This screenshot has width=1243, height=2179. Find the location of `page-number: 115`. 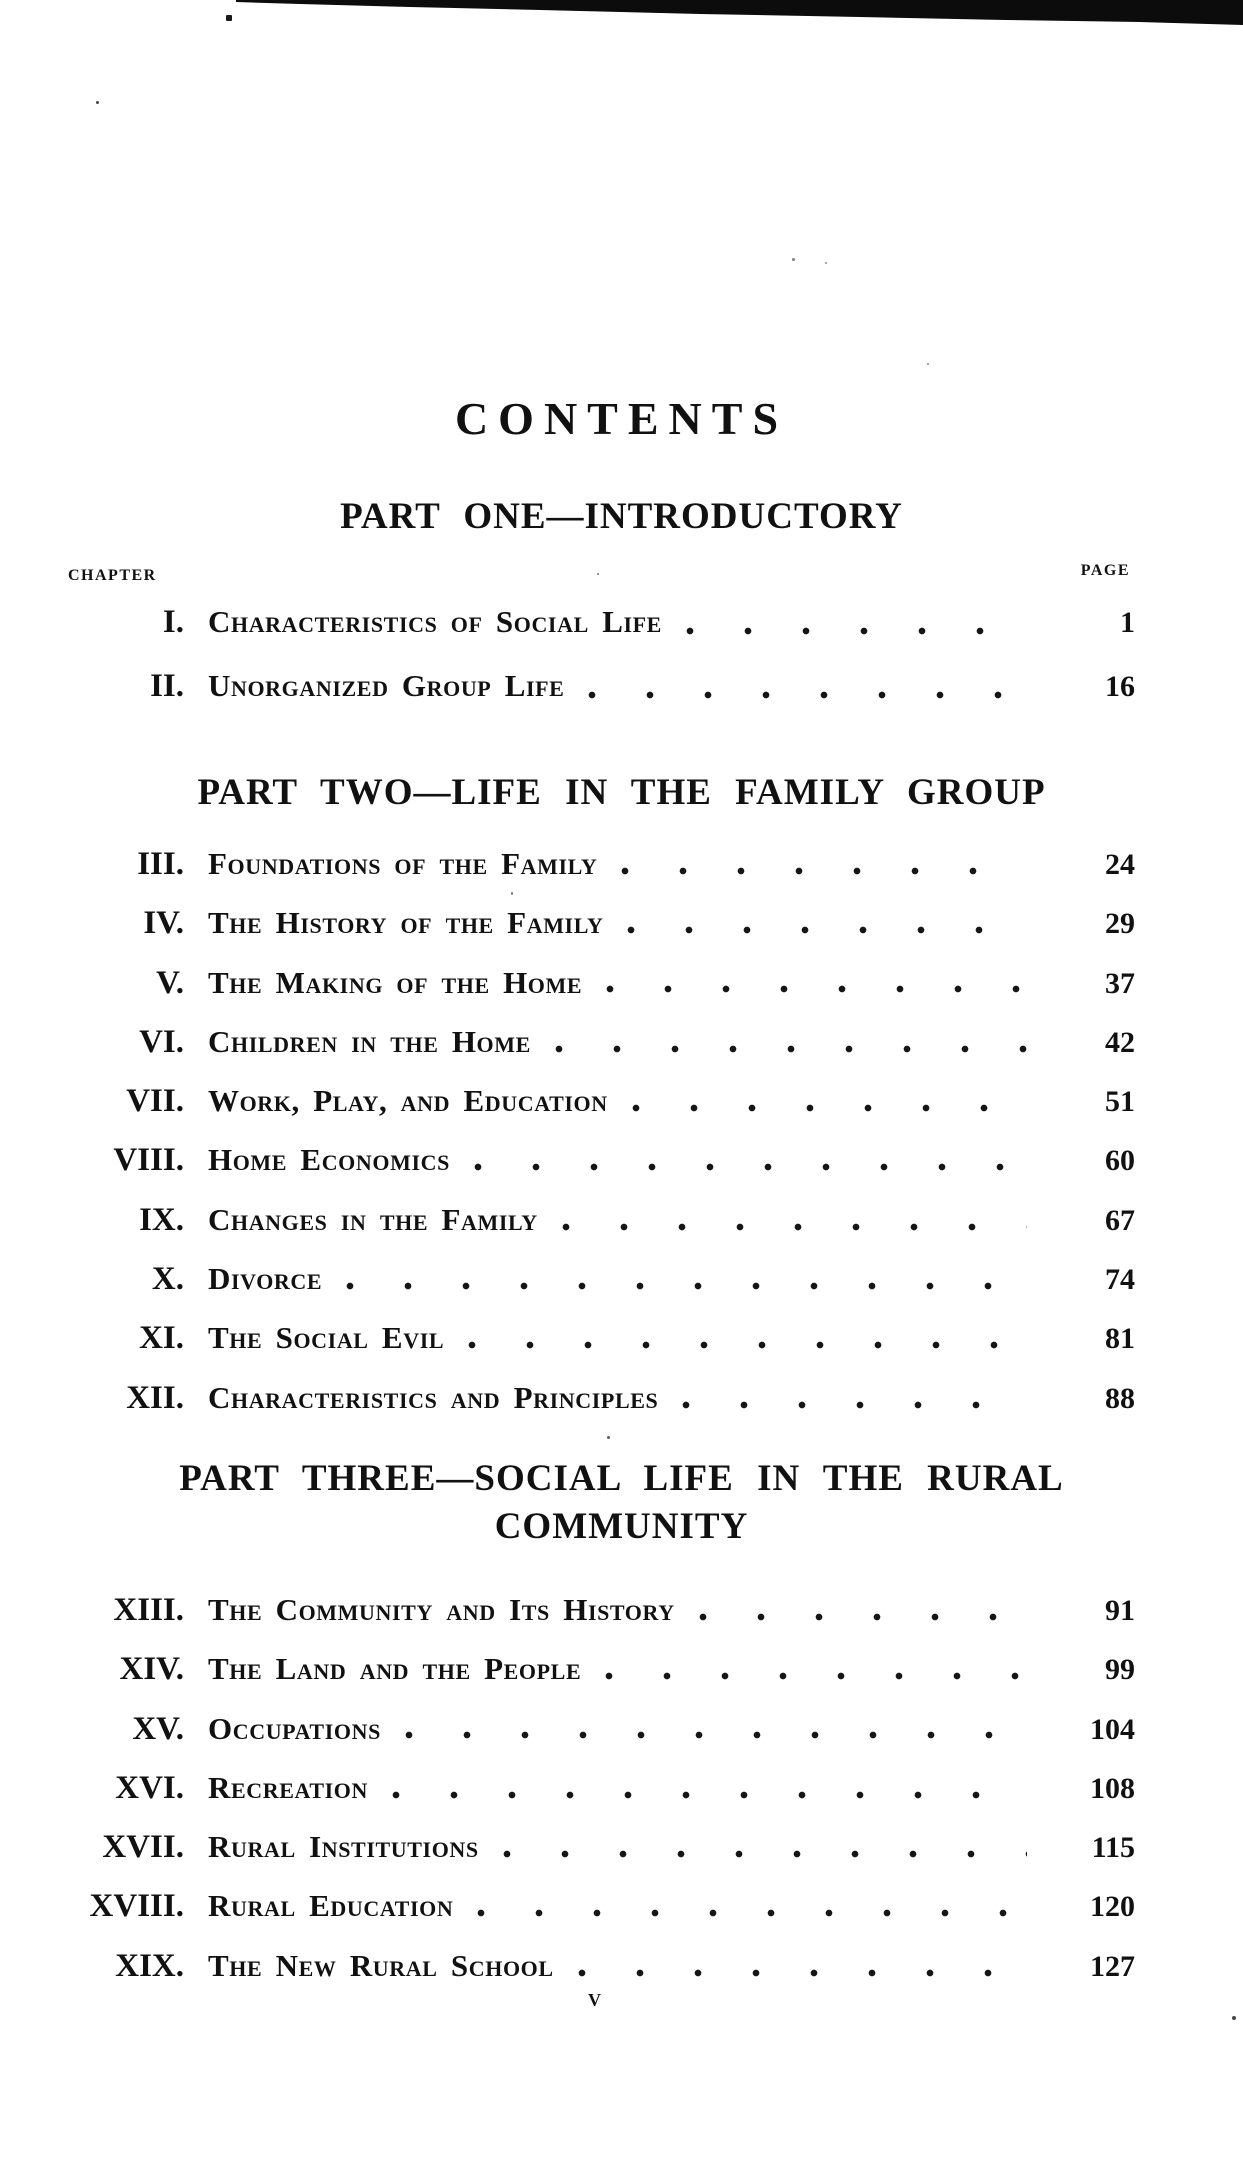

page-number: 115 is located at coordinates (1113, 1848).